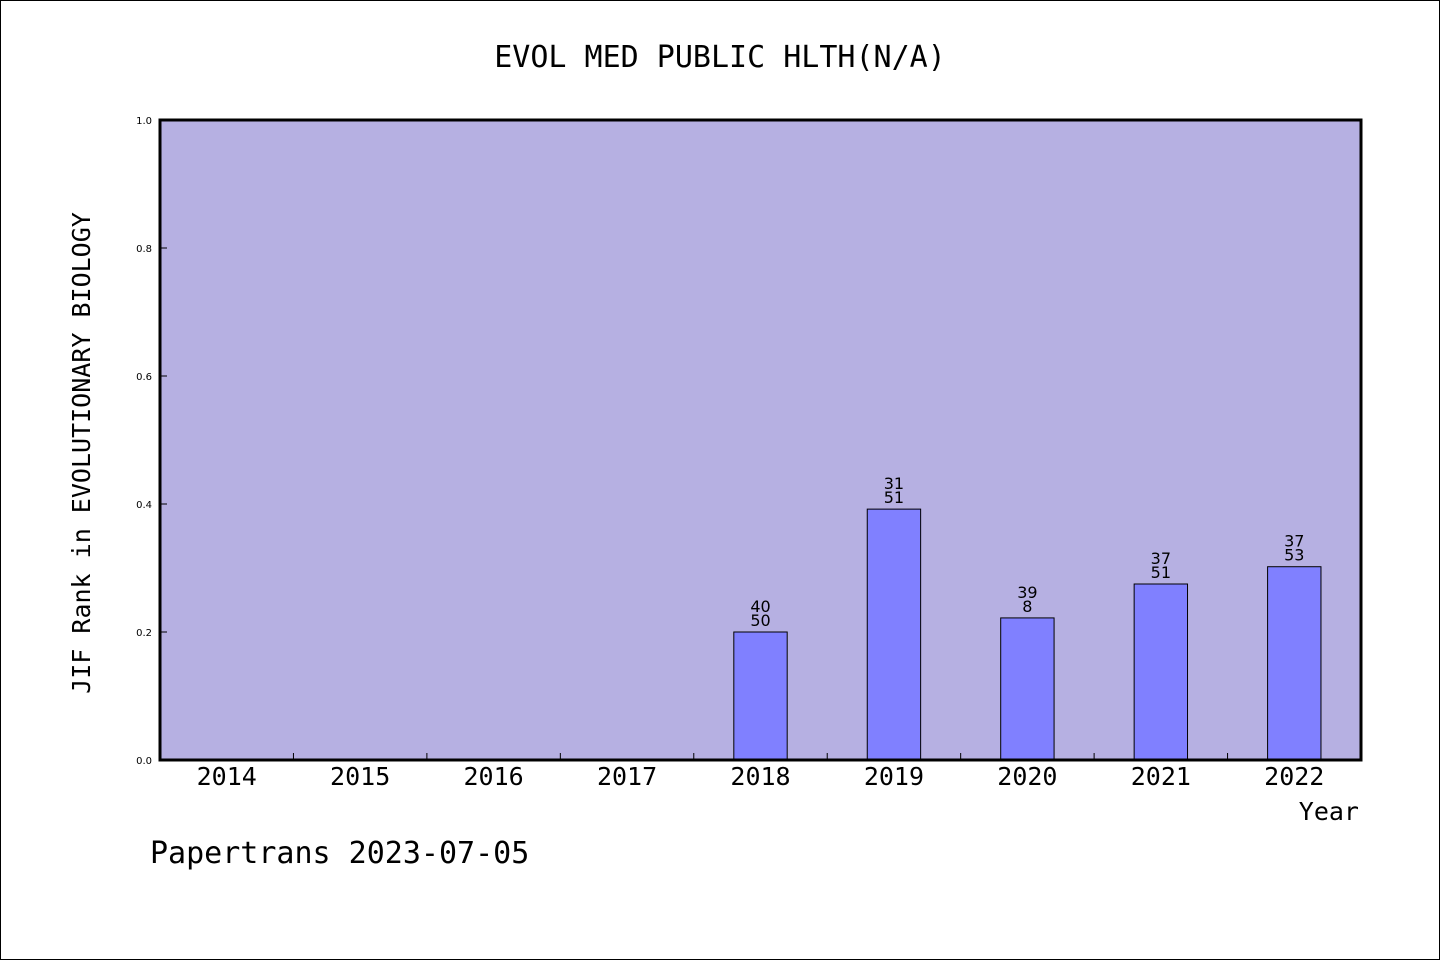 This screenshot has height=960, width=1440. What do you see at coordinates (494, 776) in the screenshot?
I see `x-tick-label: 2016` at bounding box center [494, 776].